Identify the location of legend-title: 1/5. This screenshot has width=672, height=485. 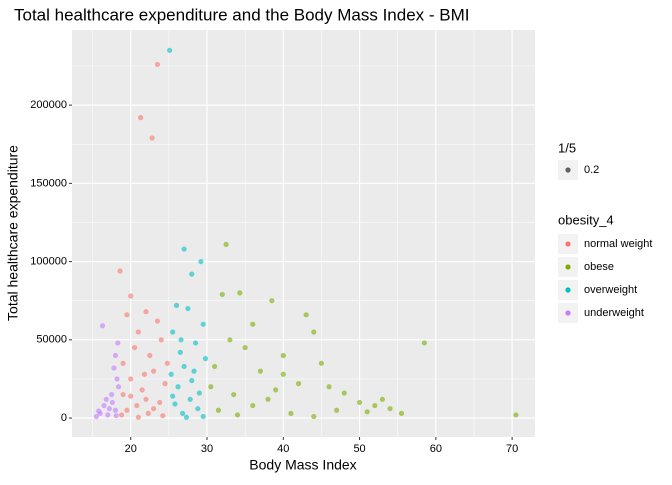
(567, 147).